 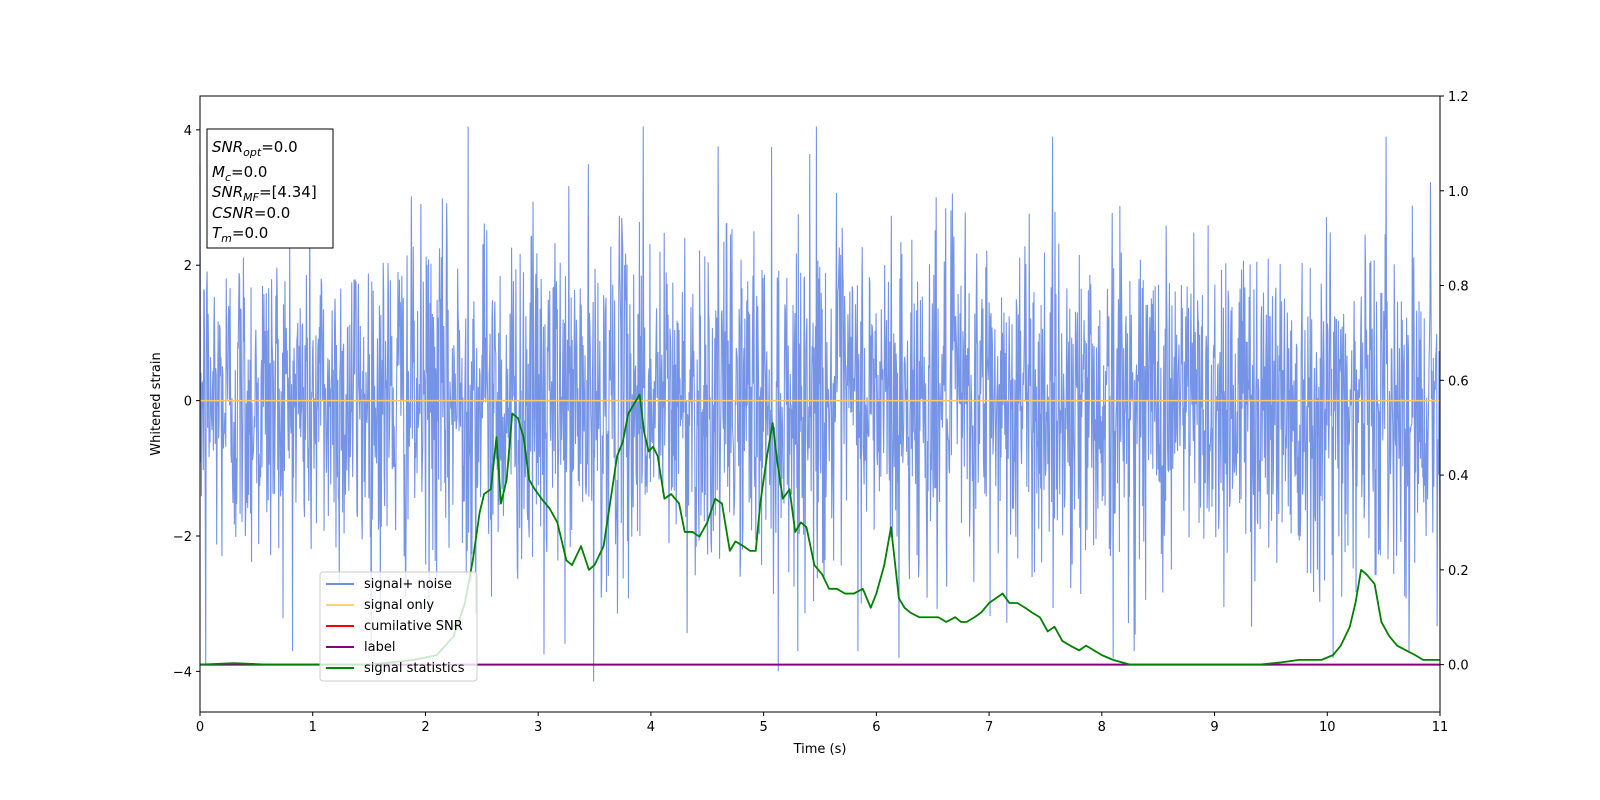 What do you see at coordinates (651, 727) in the screenshot?
I see `x-tick-label: 4` at bounding box center [651, 727].